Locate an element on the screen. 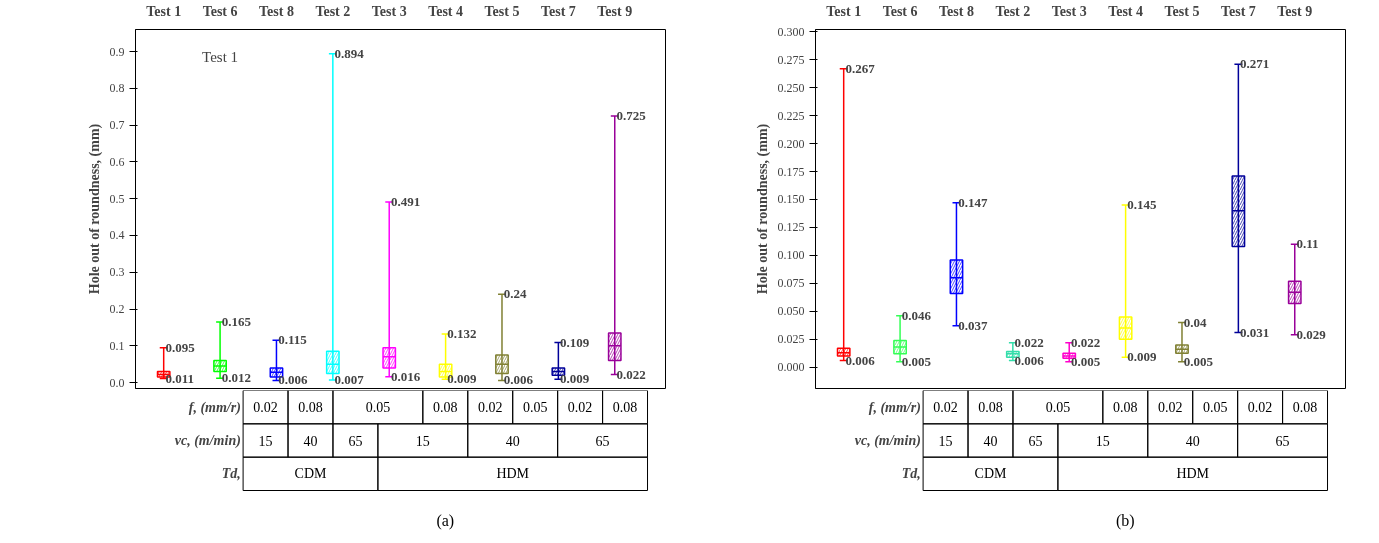 This screenshot has height=543, width=1379. y-tick-label: 0.3 is located at coordinates (117, 272).